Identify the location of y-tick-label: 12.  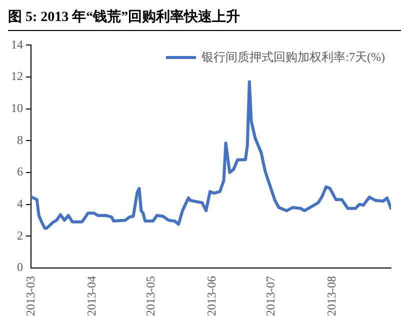
(17, 76).